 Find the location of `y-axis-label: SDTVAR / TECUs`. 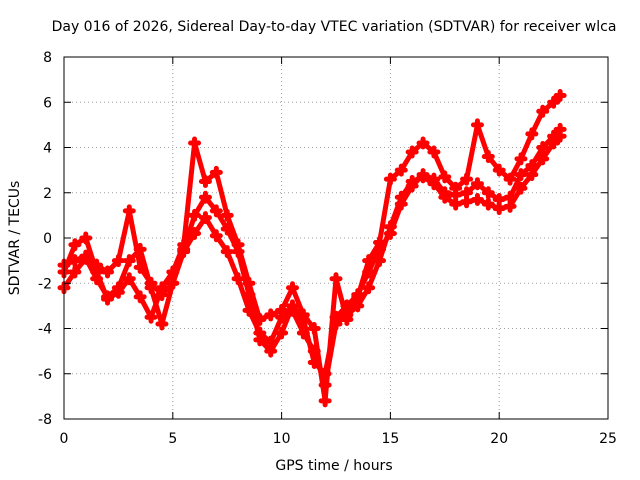

y-axis-label: SDTVAR / TECUs is located at coordinates (15, 238).